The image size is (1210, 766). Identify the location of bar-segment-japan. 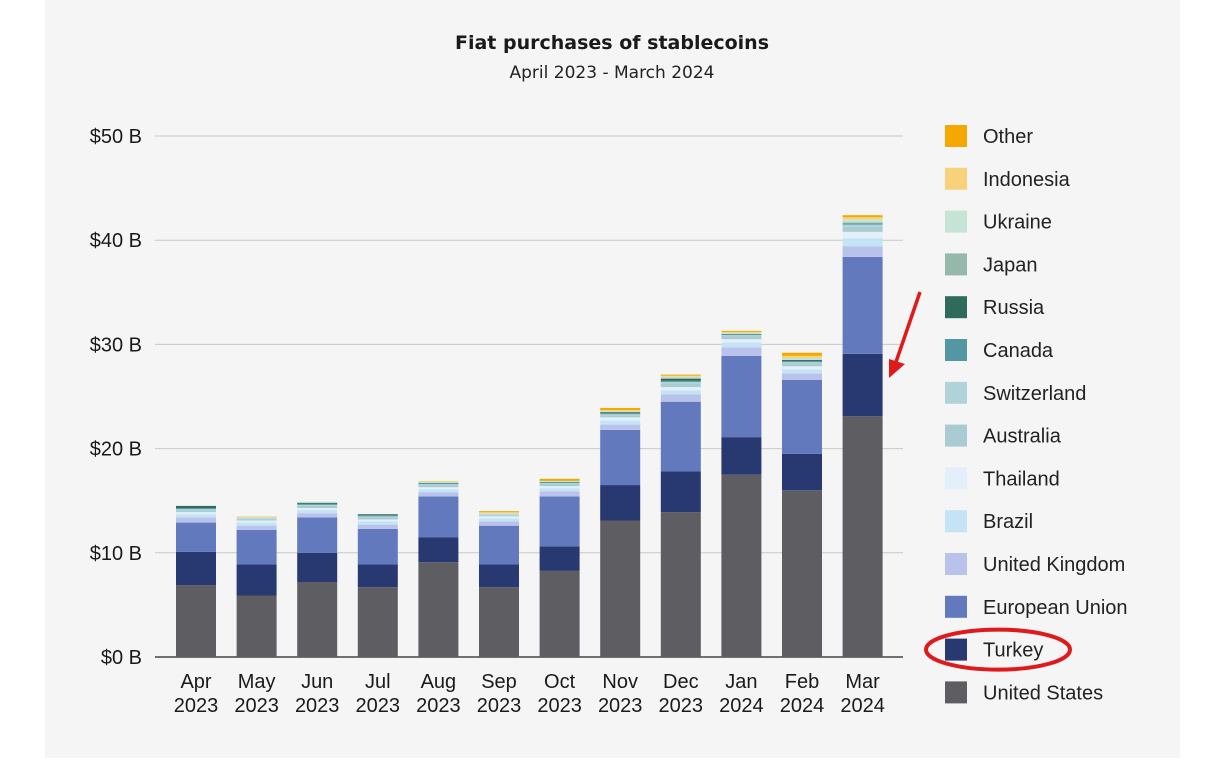
(680, 378).